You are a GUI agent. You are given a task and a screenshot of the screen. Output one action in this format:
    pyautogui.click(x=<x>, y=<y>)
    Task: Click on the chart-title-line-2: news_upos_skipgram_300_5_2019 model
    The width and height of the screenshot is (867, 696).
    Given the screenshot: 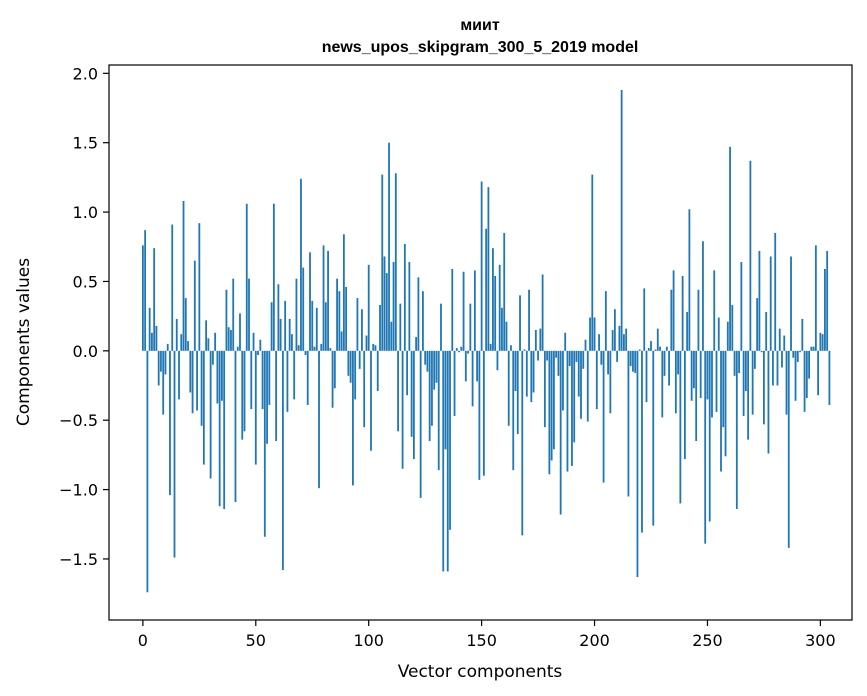 What is the action you would take?
    pyautogui.click(x=480, y=47)
    